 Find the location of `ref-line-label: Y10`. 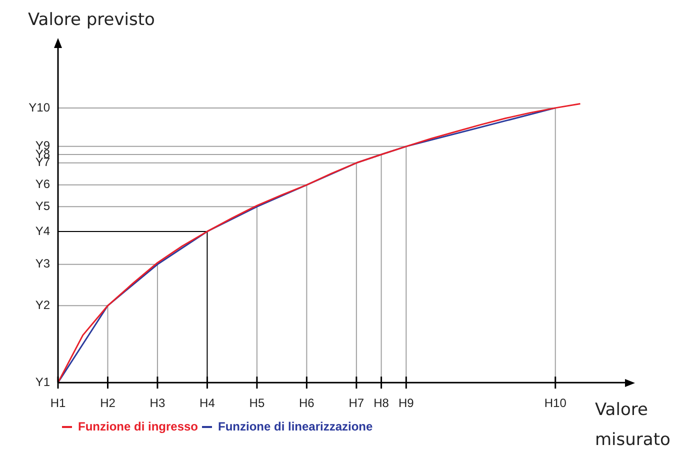

ref-line-label: Y10 is located at coordinates (39, 107).